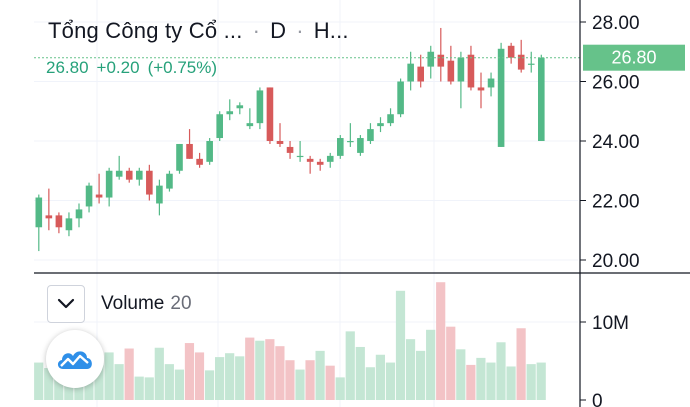  Describe the element at coordinates (67, 67) in the screenshot. I see `last-price: 26.80` at that location.